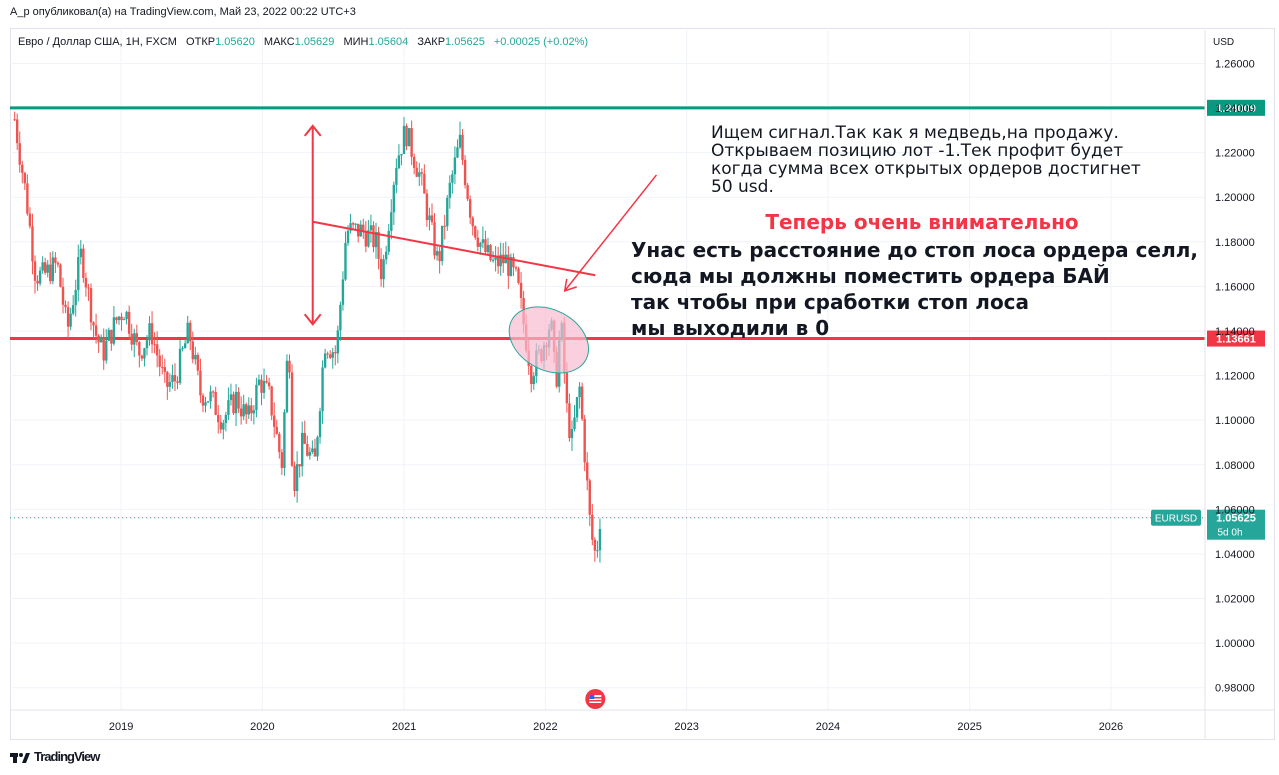  Describe the element at coordinates (404, 727) in the screenshot. I see `x-tick-label: 2021` at that location.